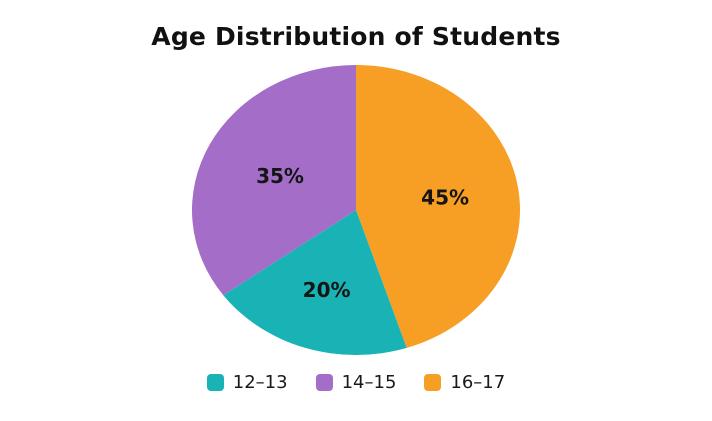  Describe the element at coordinates (327, 290) in the screenshot. I see `slice-label-12-13: 20%` at that location.